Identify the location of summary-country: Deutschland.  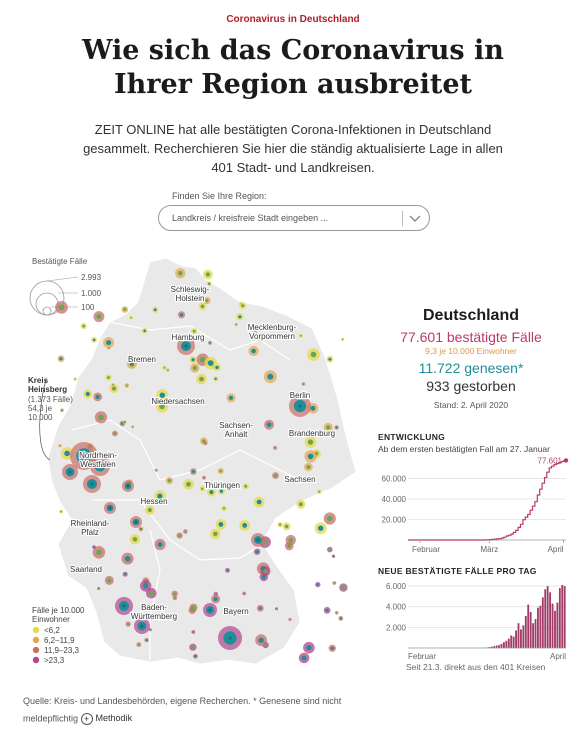
(470, 315).